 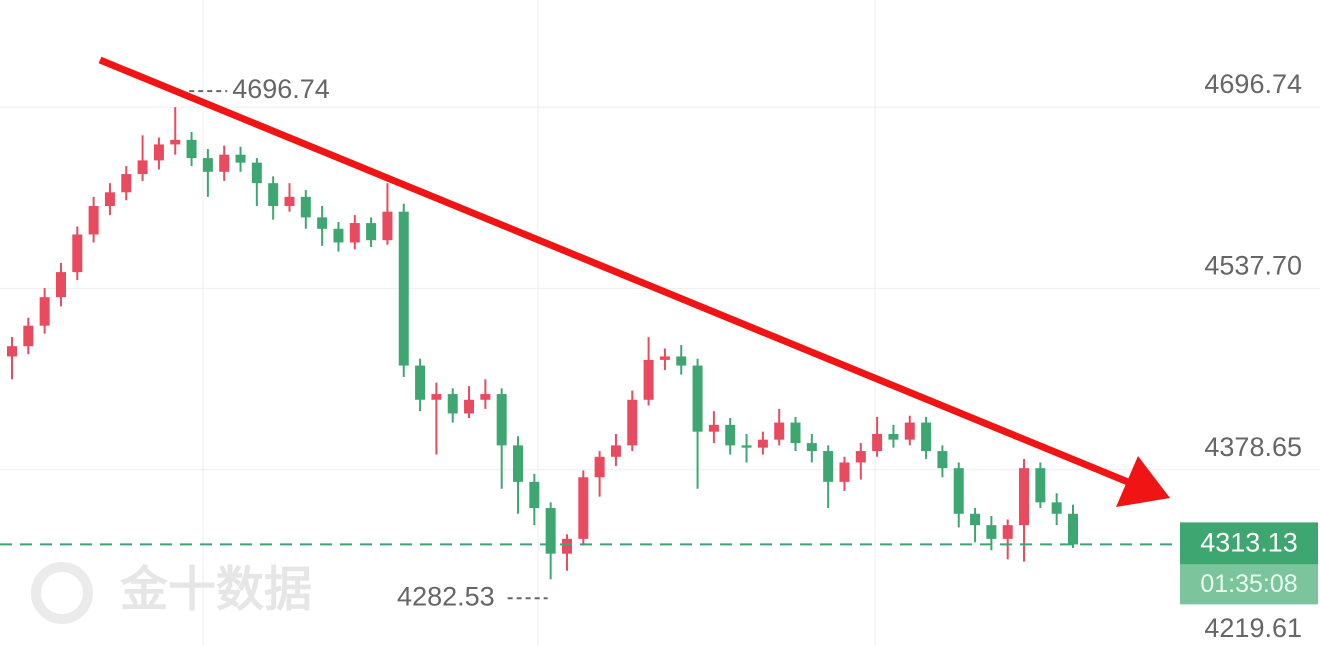 I want to click on countdown-box, so click(x=1249, y=584).